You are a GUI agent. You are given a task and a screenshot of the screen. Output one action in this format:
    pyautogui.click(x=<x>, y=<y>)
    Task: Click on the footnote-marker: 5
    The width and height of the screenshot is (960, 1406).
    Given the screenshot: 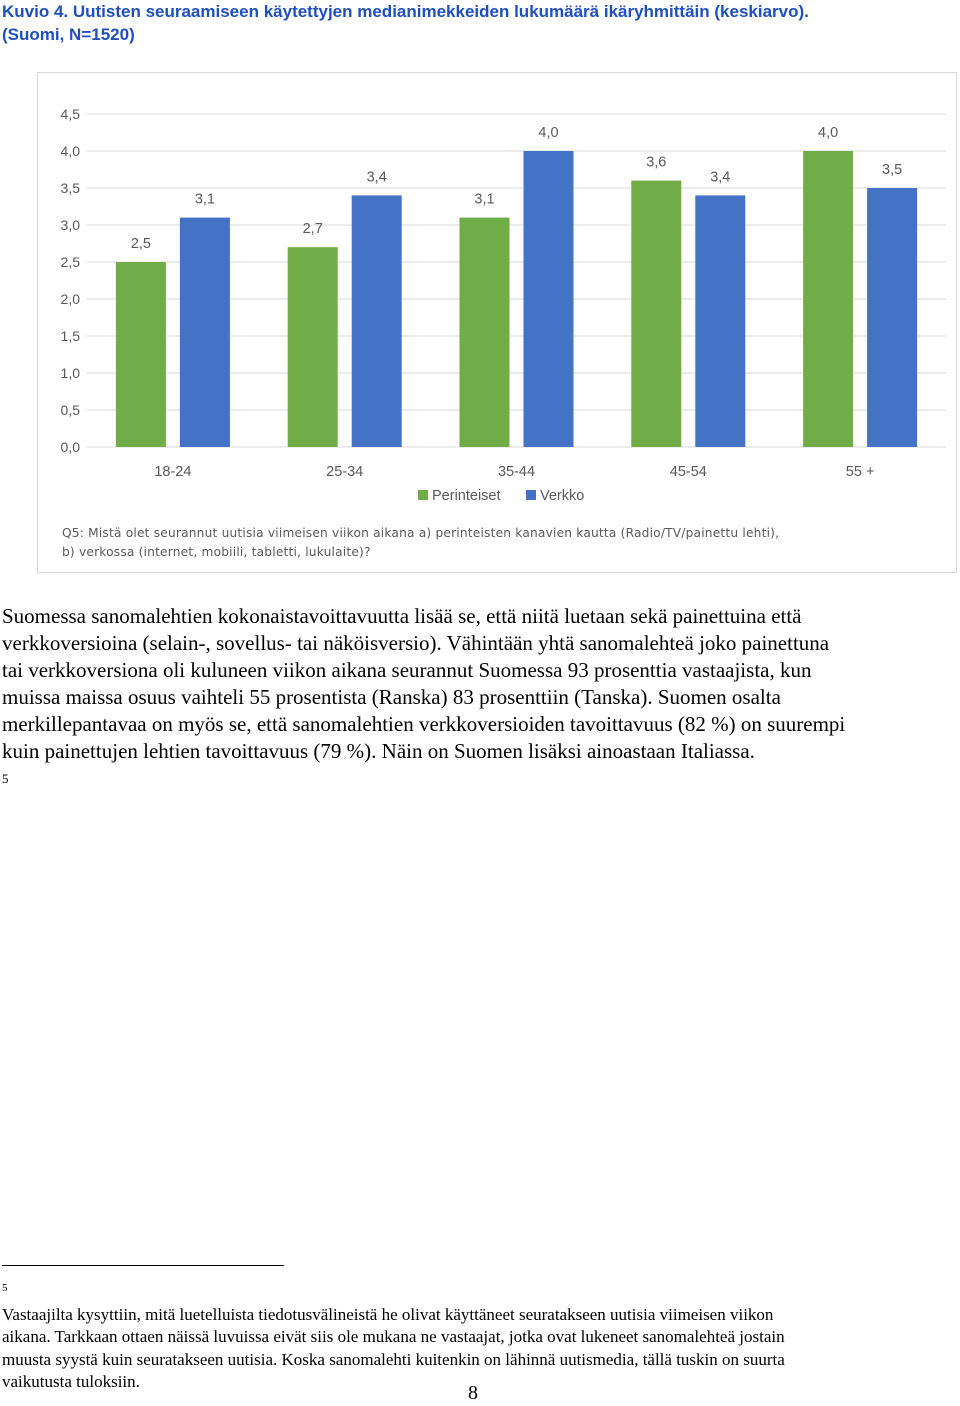 What is the action you would take?
    pyautogui.click(x=5, y=1288)
    